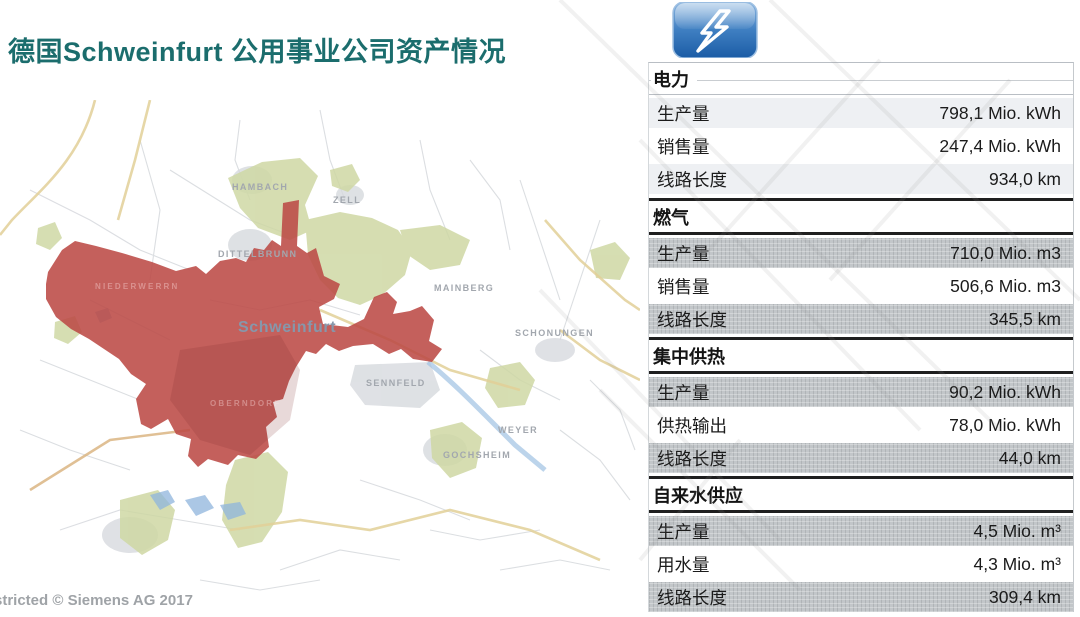 The image size is (1080, 617). Describe the element at coordinates (861, 286) in the screenshot. I see `table-row: 销售量 506,6 Mio. m3` at that location.